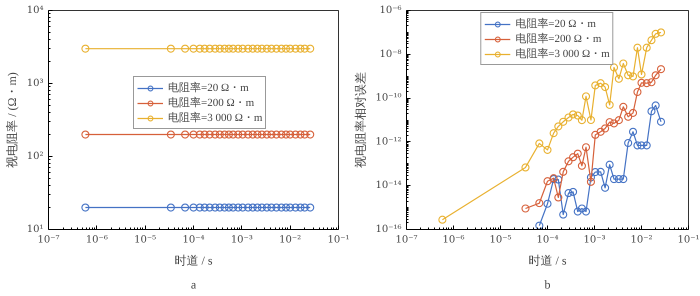  Describe the element at coordinates (555, 23) in the screenshot. I see `legend-label: 电阻率=20 Ω・m` at that location.